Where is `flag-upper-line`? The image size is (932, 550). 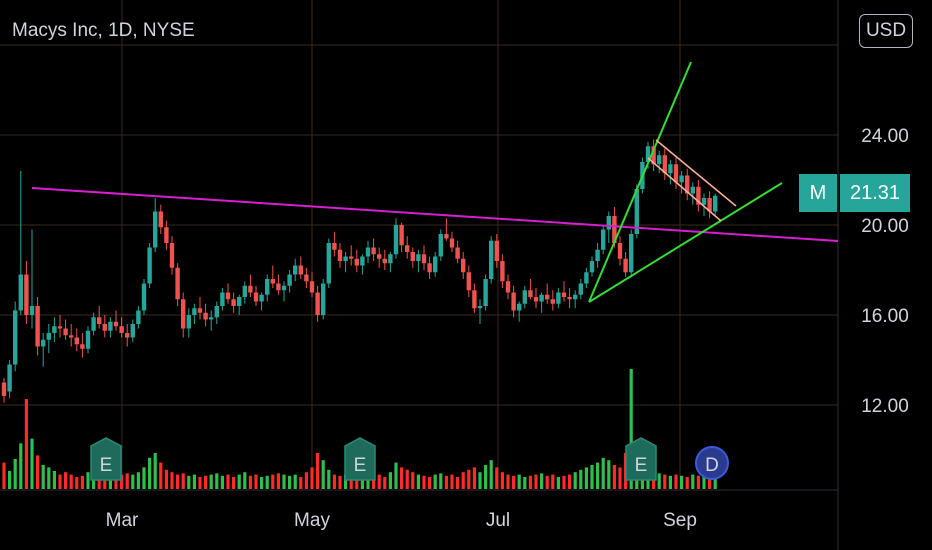
flag-upper-line is located at coordinates (696, 173).